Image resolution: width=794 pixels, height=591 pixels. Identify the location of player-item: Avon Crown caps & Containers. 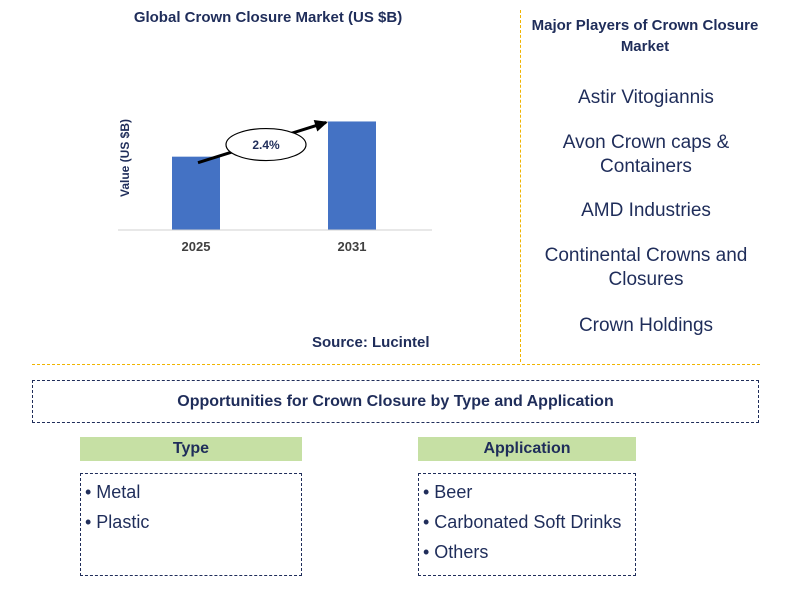
(646, 154).